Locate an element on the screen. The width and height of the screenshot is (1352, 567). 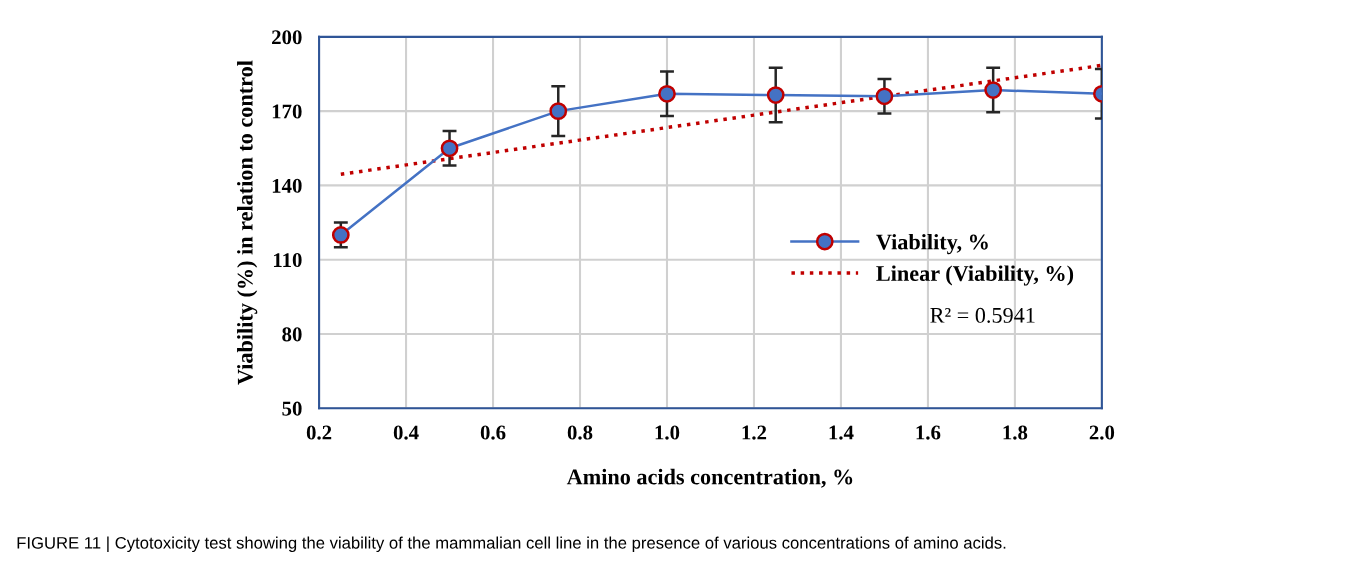
y-tick-label: 140 is located at coordinates (287, 185).